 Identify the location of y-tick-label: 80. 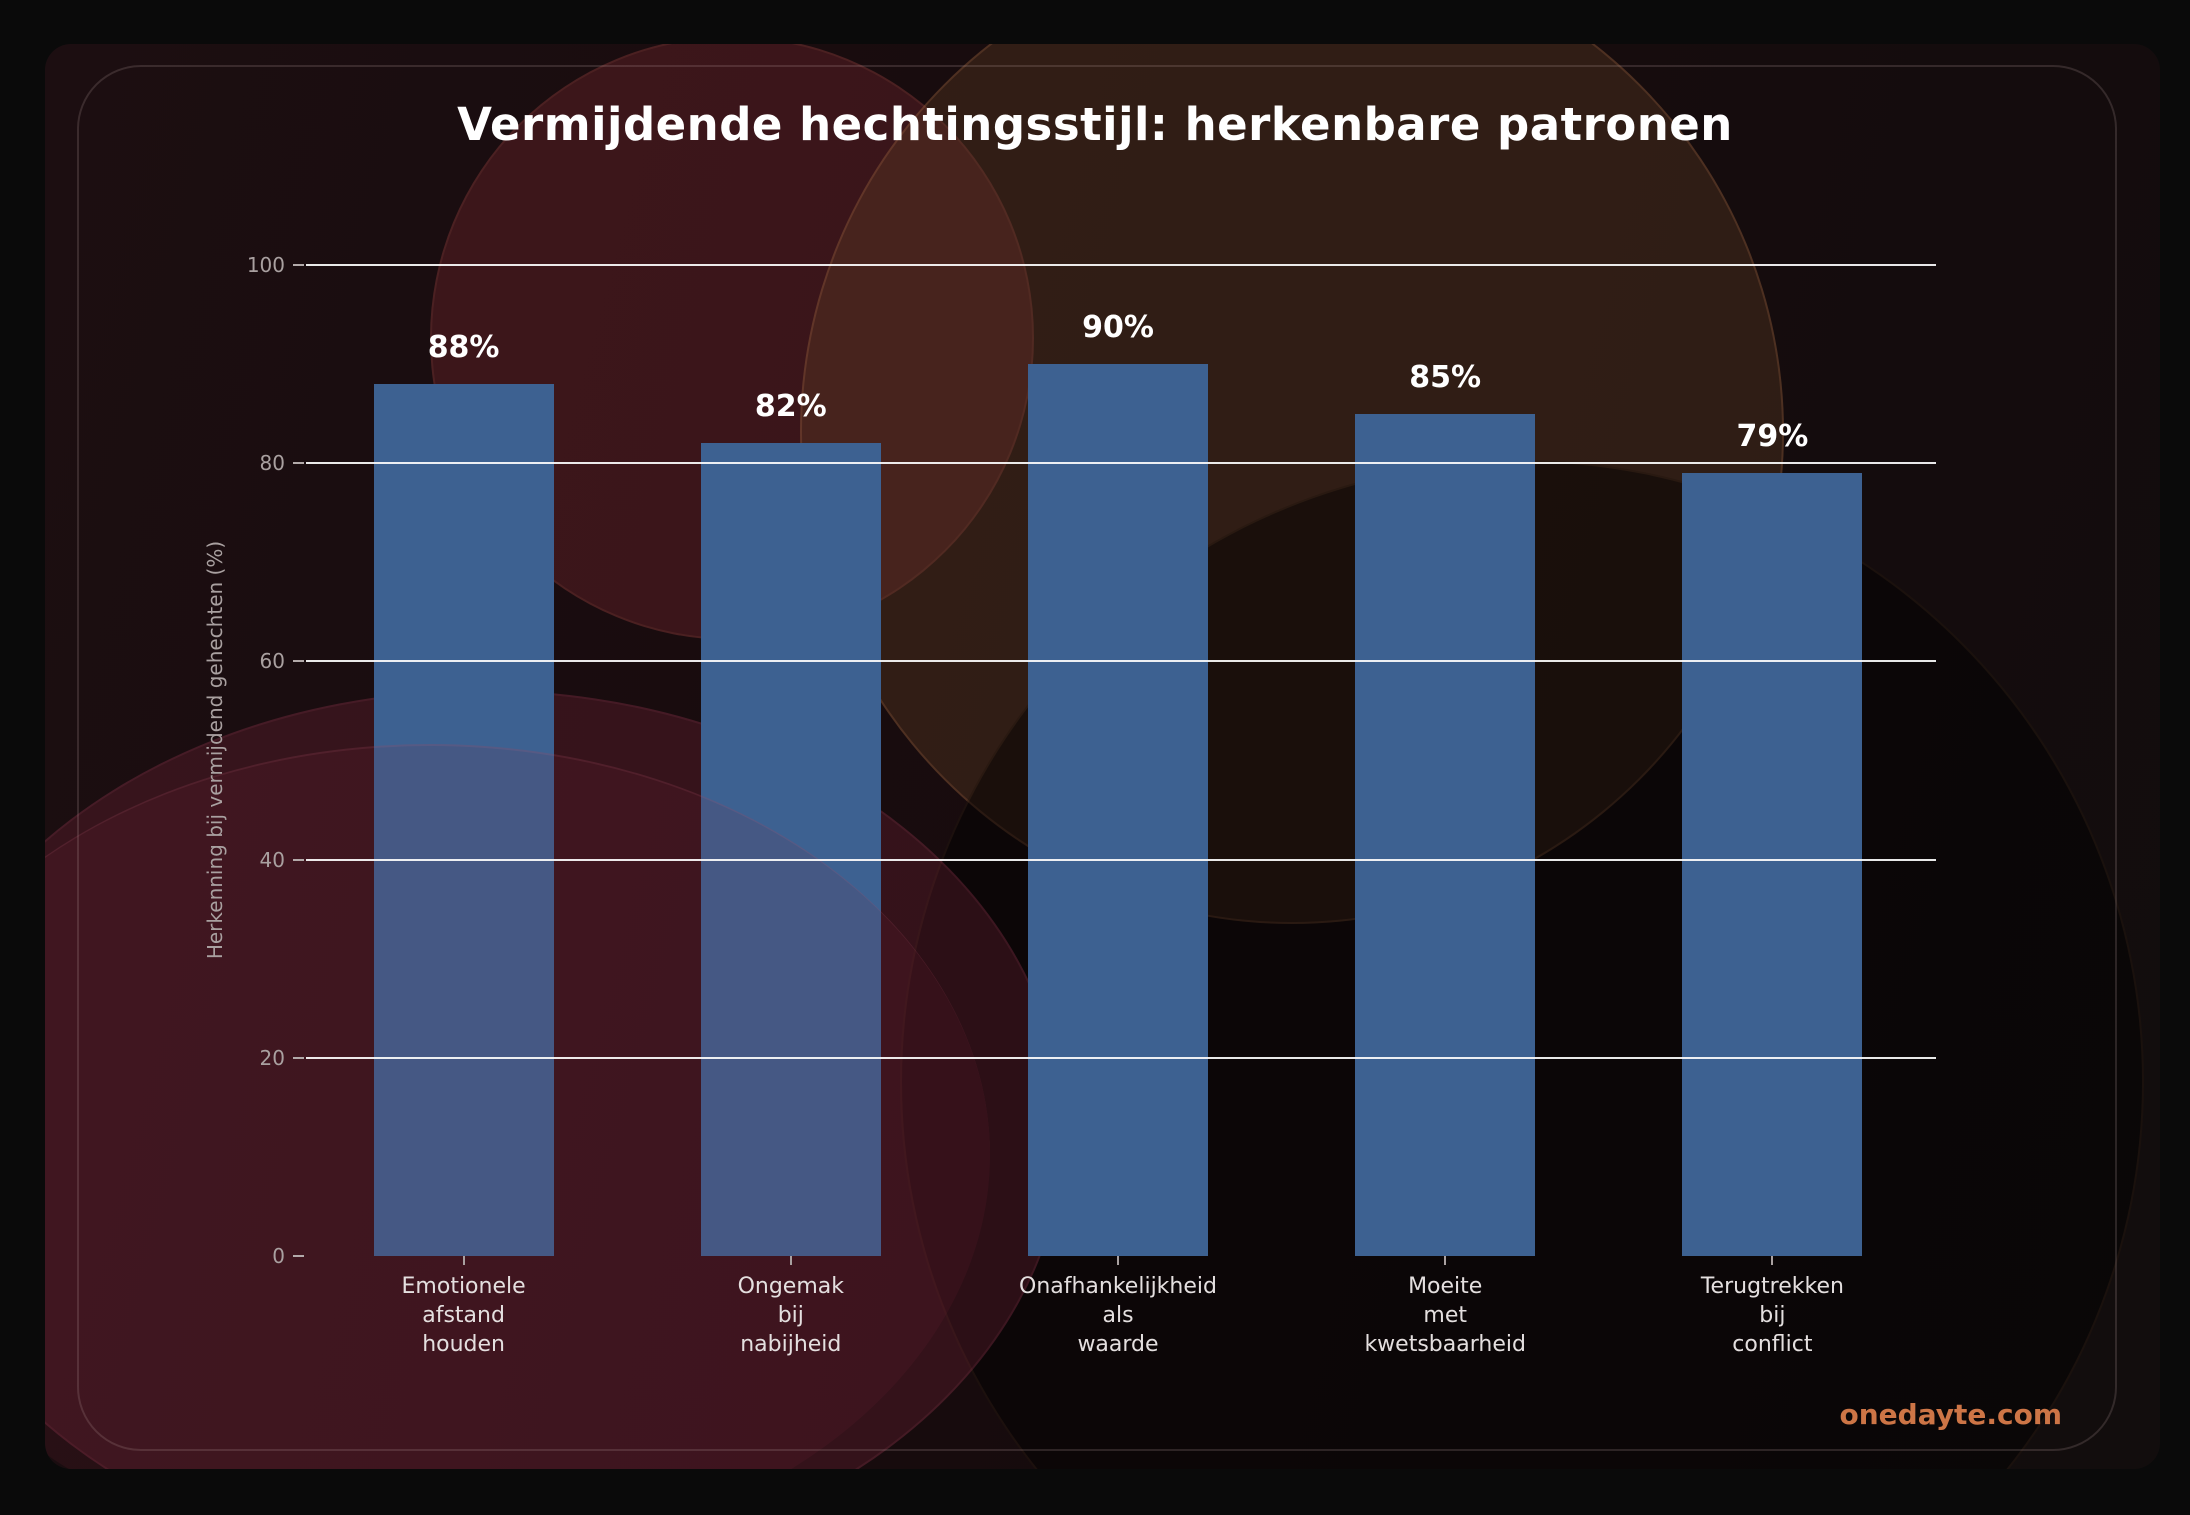
(272, 463).